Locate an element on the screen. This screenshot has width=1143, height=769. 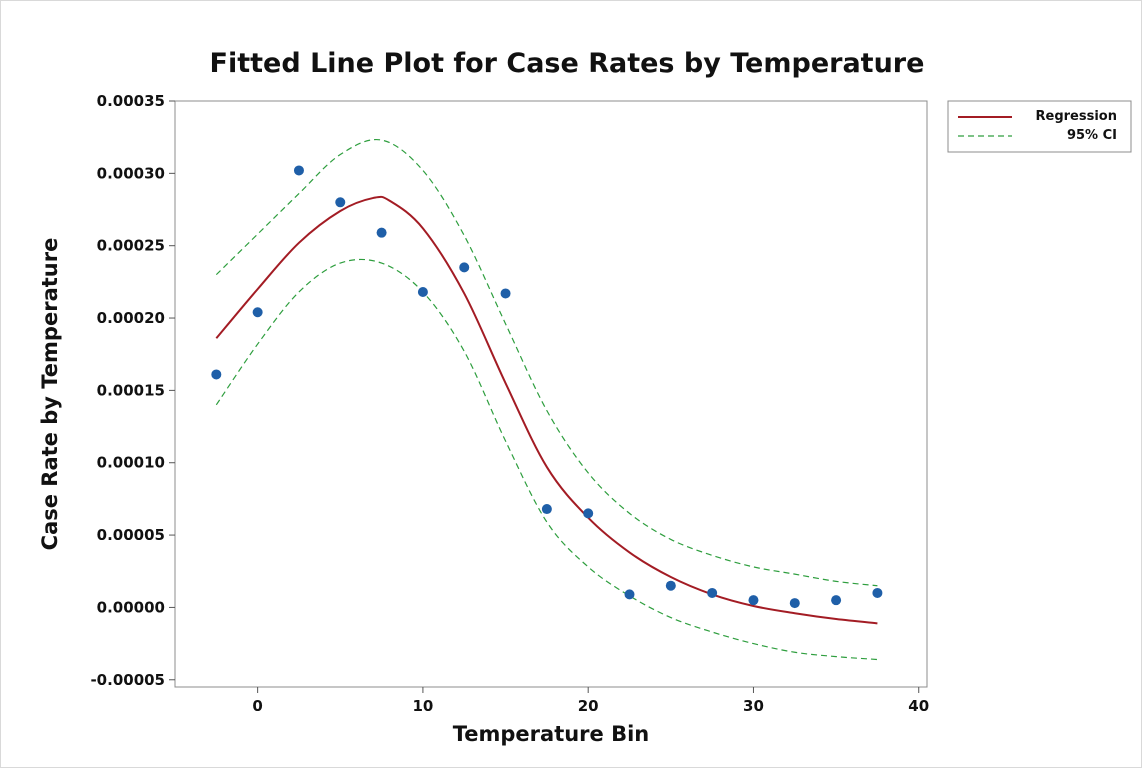
y-tick-label: 0.00025 is located at coordinates (131, 246).